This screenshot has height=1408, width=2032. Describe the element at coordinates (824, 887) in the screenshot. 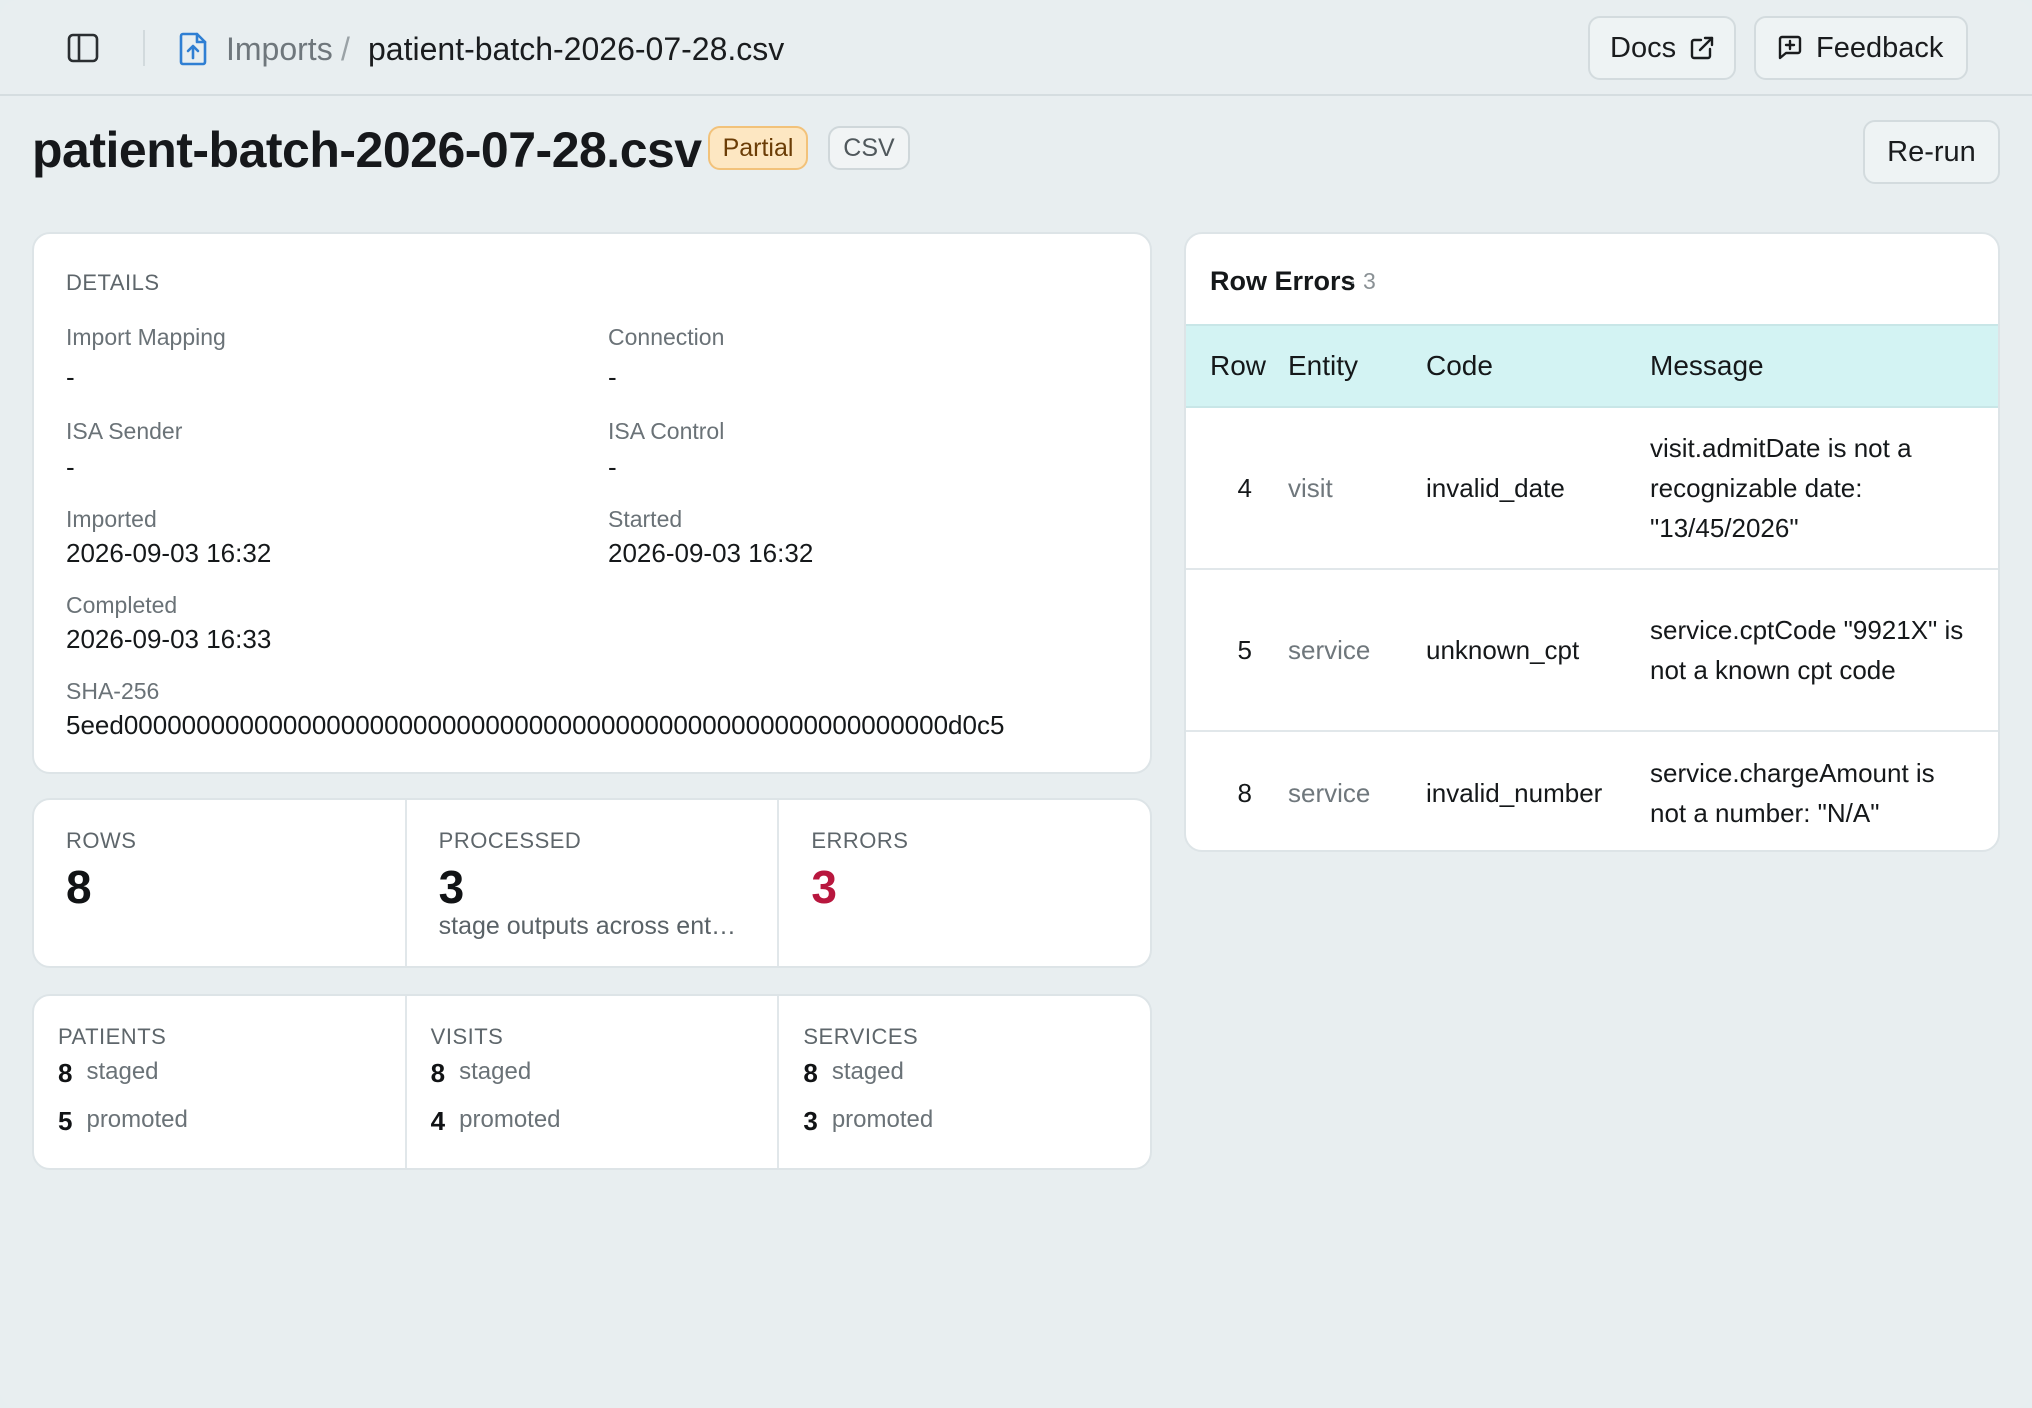

I see `stat-errors-value: 3` at that location.